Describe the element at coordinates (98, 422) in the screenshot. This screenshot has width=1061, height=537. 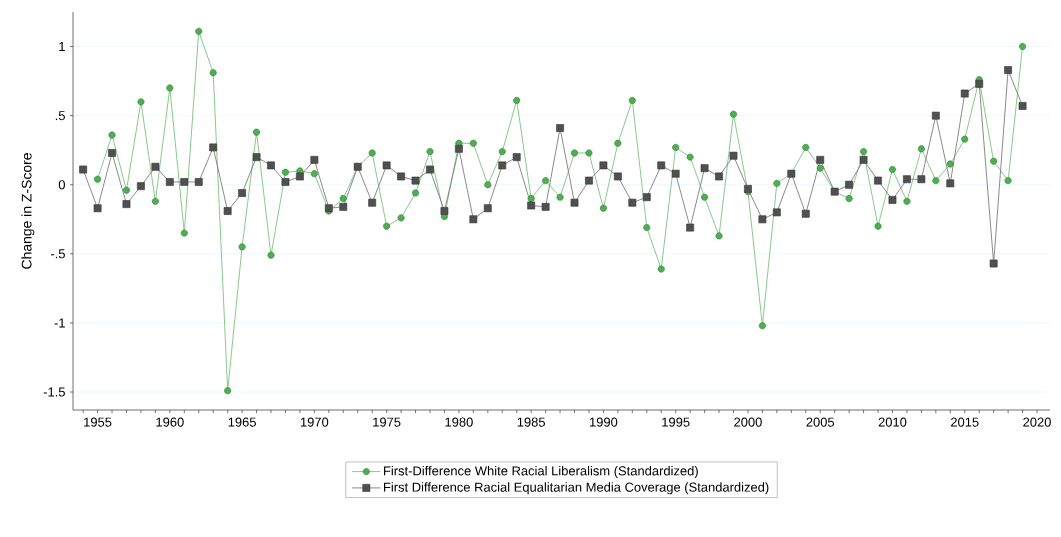
I see `x-tick-label: 1955` at that location.